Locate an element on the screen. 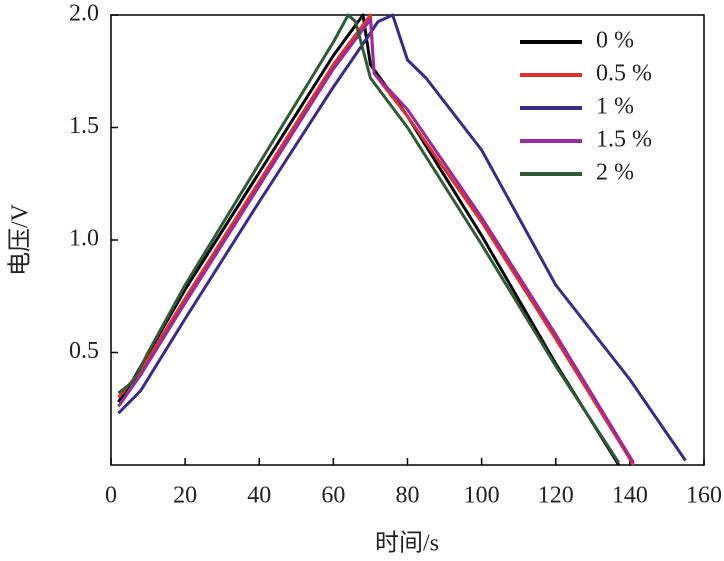  x-axis-label: 时间/s is located at coordinates (407, 543).